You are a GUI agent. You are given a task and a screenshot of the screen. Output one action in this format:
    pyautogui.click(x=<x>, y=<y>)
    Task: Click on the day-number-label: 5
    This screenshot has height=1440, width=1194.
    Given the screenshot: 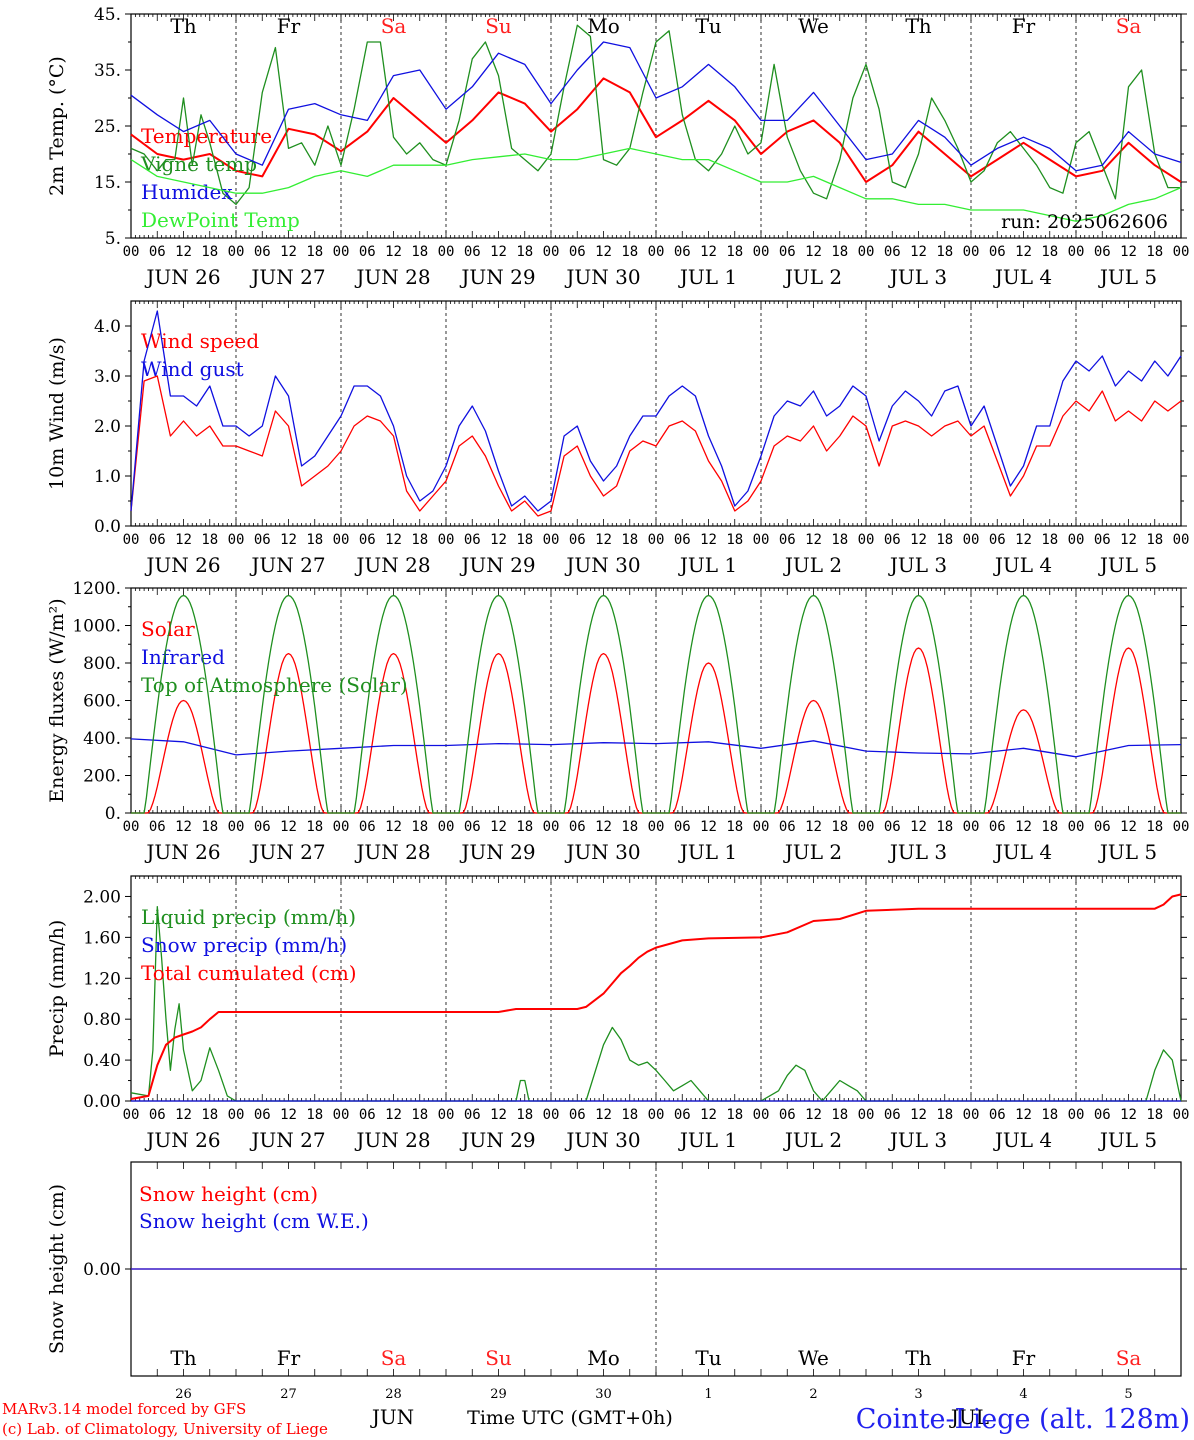 What is the action you would take?
    pyautogui.click(x=1128, y=1394)
    